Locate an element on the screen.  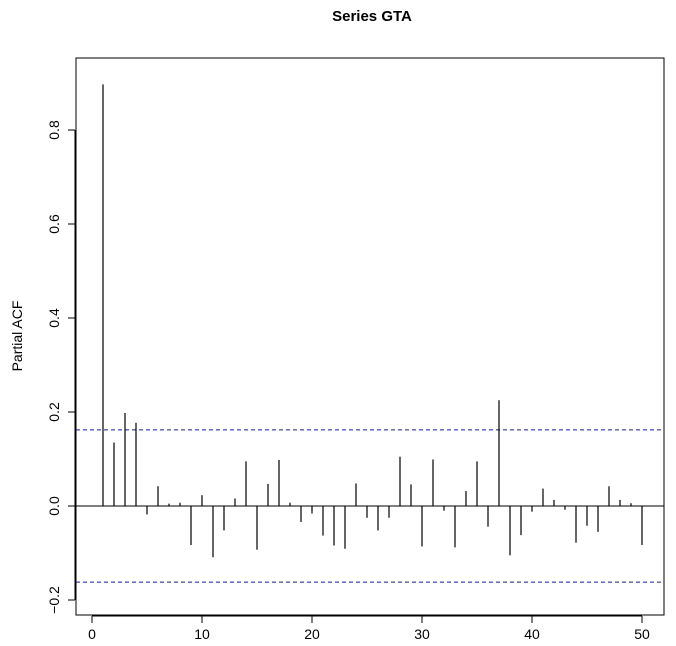
y-axis-label: Partial ACF is located at coordinates (17, 336).